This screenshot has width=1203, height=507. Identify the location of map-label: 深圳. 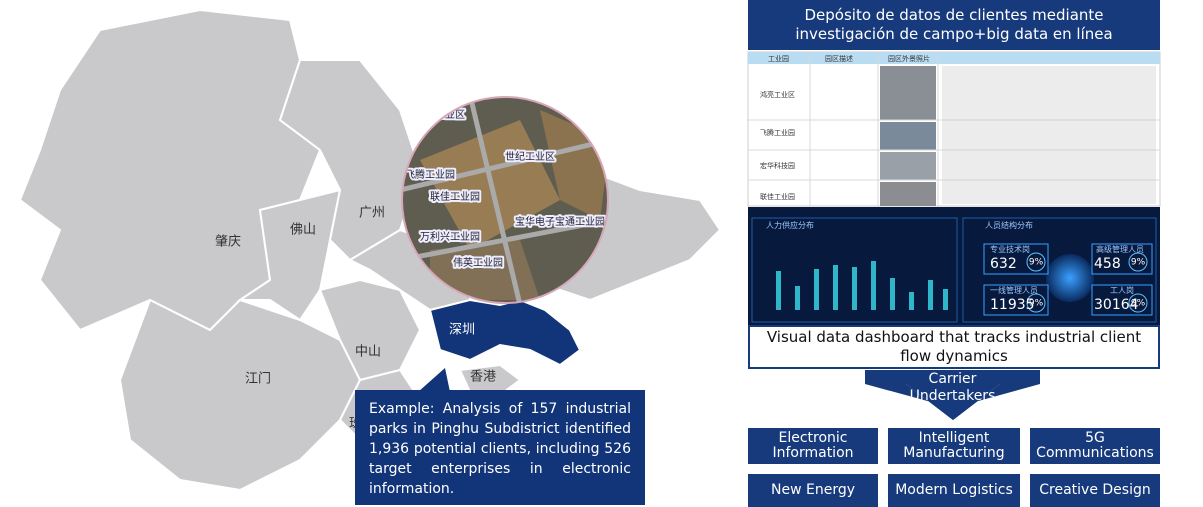
(462, 330).